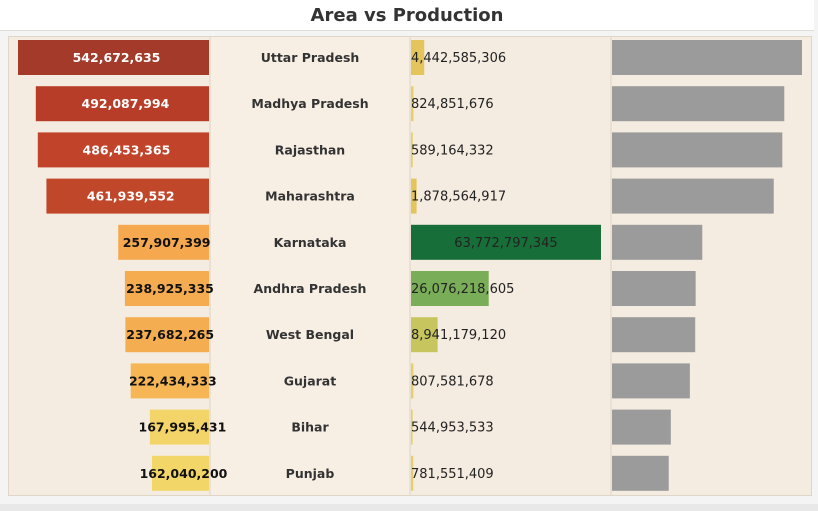 This screenshot has width=818, height=511. What do you see at coordinates (131, 196) in the screenshot?
I see `area-value-label: 461,939,552` at bounding box center [131, 196].